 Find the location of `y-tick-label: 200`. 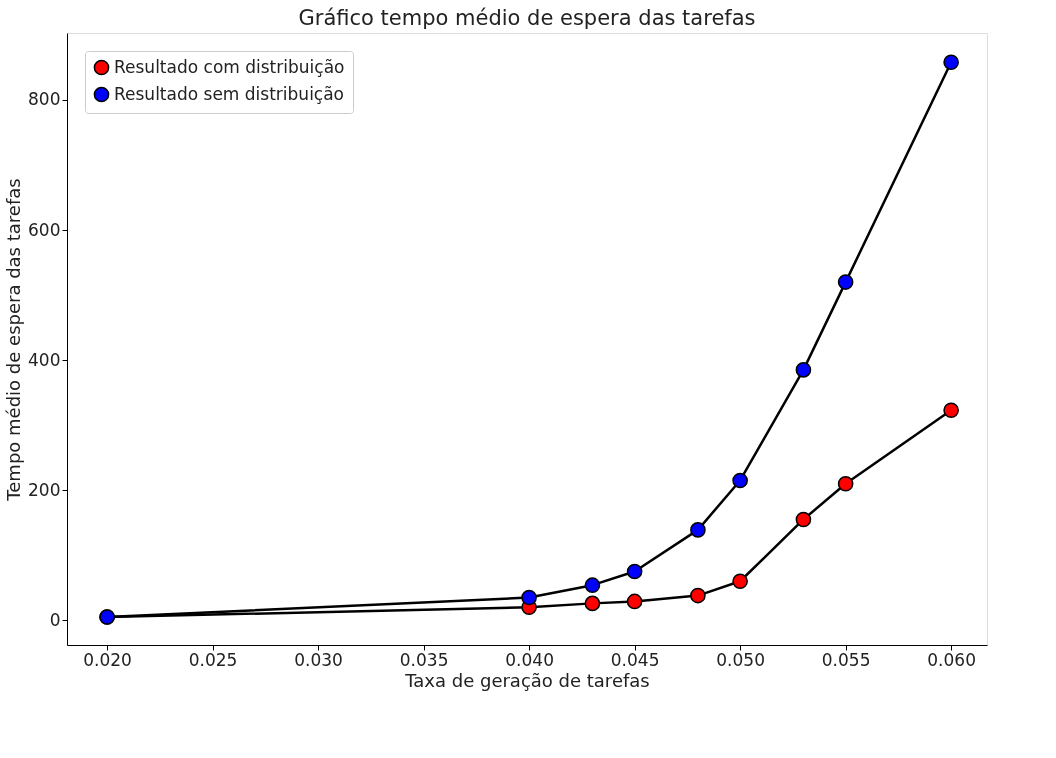

y-tick-label: 200 is located at coordinates (44, 489).